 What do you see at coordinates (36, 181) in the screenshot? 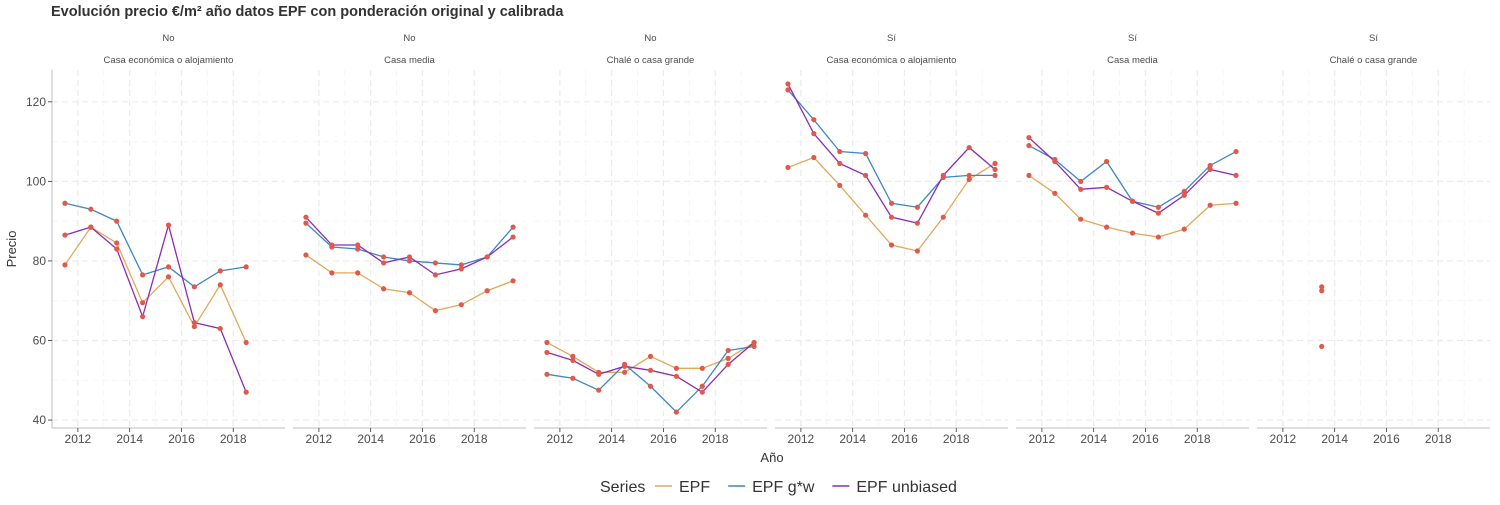
I see `y-tick-label: 100` at bounding box center [36, 181].